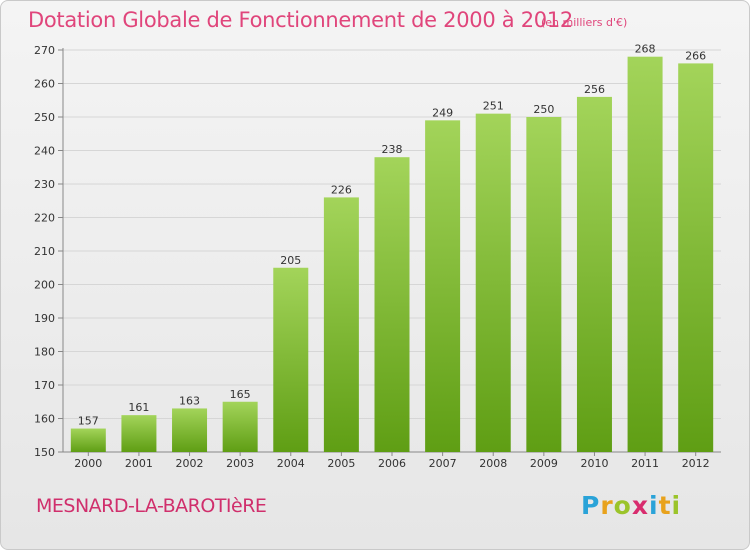 Image resolution: width=750 pixels, height=550 pixels. I want to click on y-tick-label: 260, so click(44, 84).